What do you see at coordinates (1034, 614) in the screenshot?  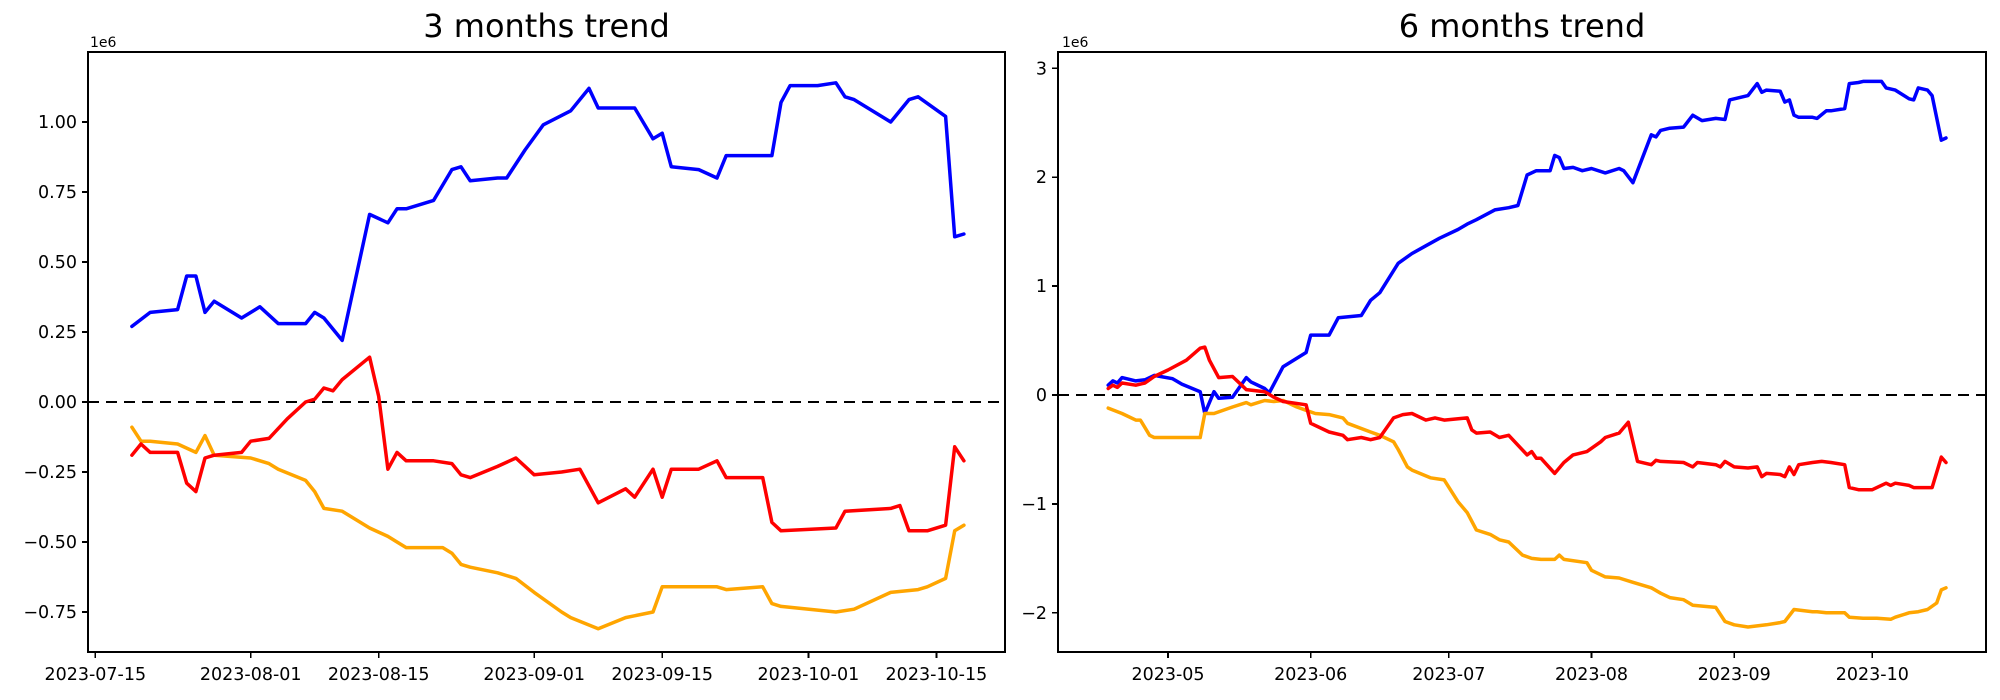 I see `y-tick-label: −2` at bounding box center [1034, 614].